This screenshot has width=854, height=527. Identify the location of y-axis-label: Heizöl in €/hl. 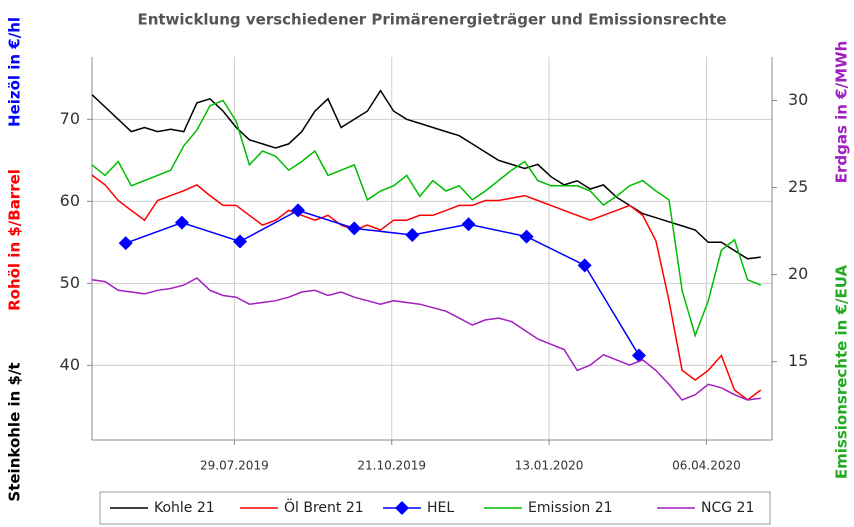
(15, 72).